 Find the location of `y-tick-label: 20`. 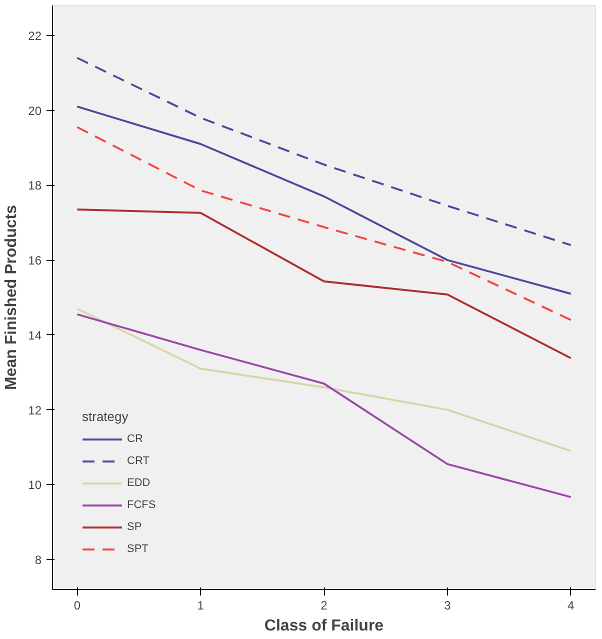

y-tick-label: 20 is located at coordinates (35, 111).